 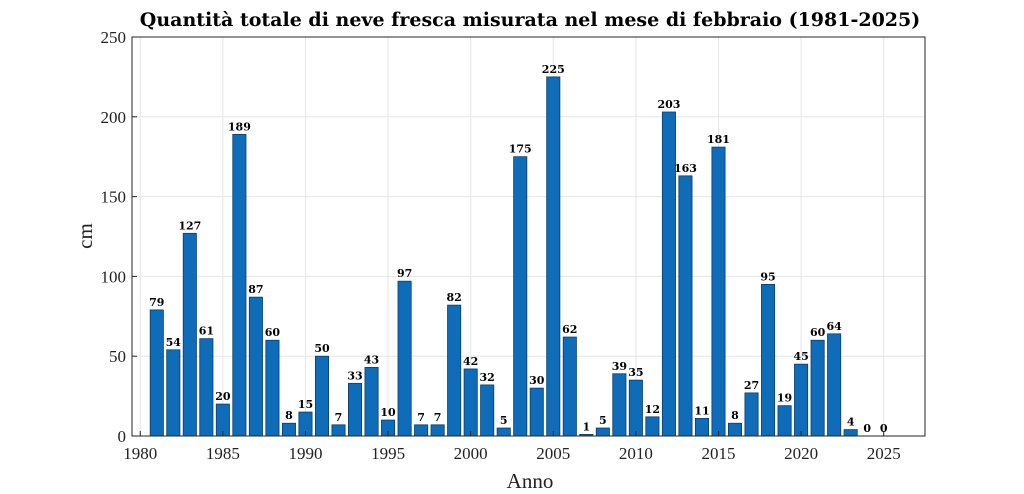 I want to click on data-label: 79, so click(x=156, y=302).